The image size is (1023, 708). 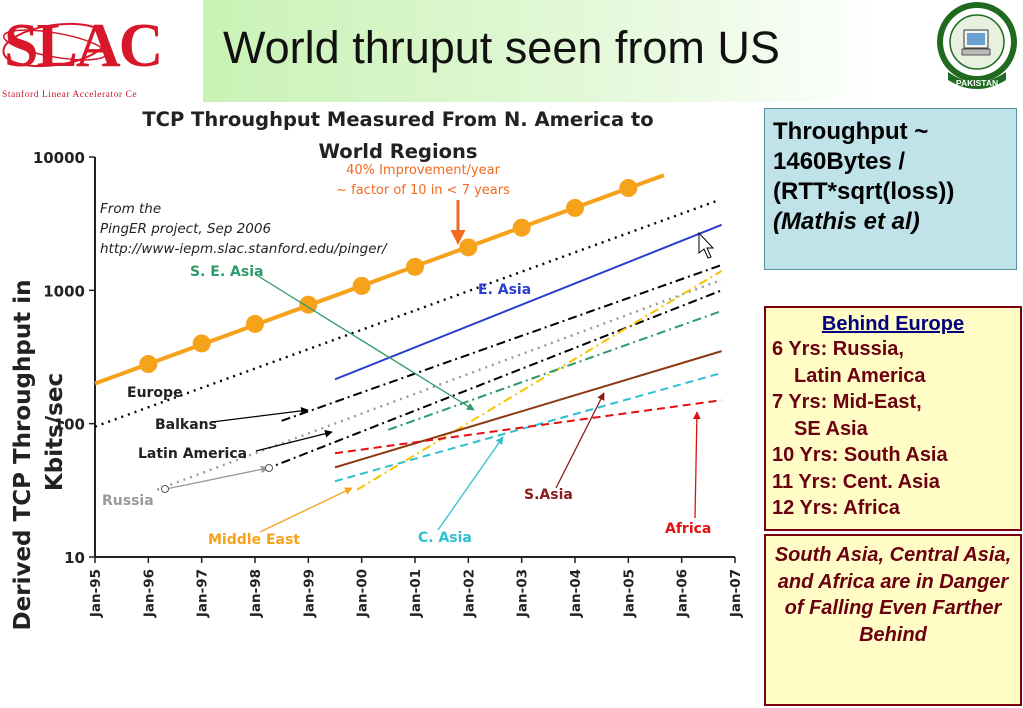 I want to click on slac-logo: SLAC Stanford Linear Accelerator Ce, so click(x=82, y=56).